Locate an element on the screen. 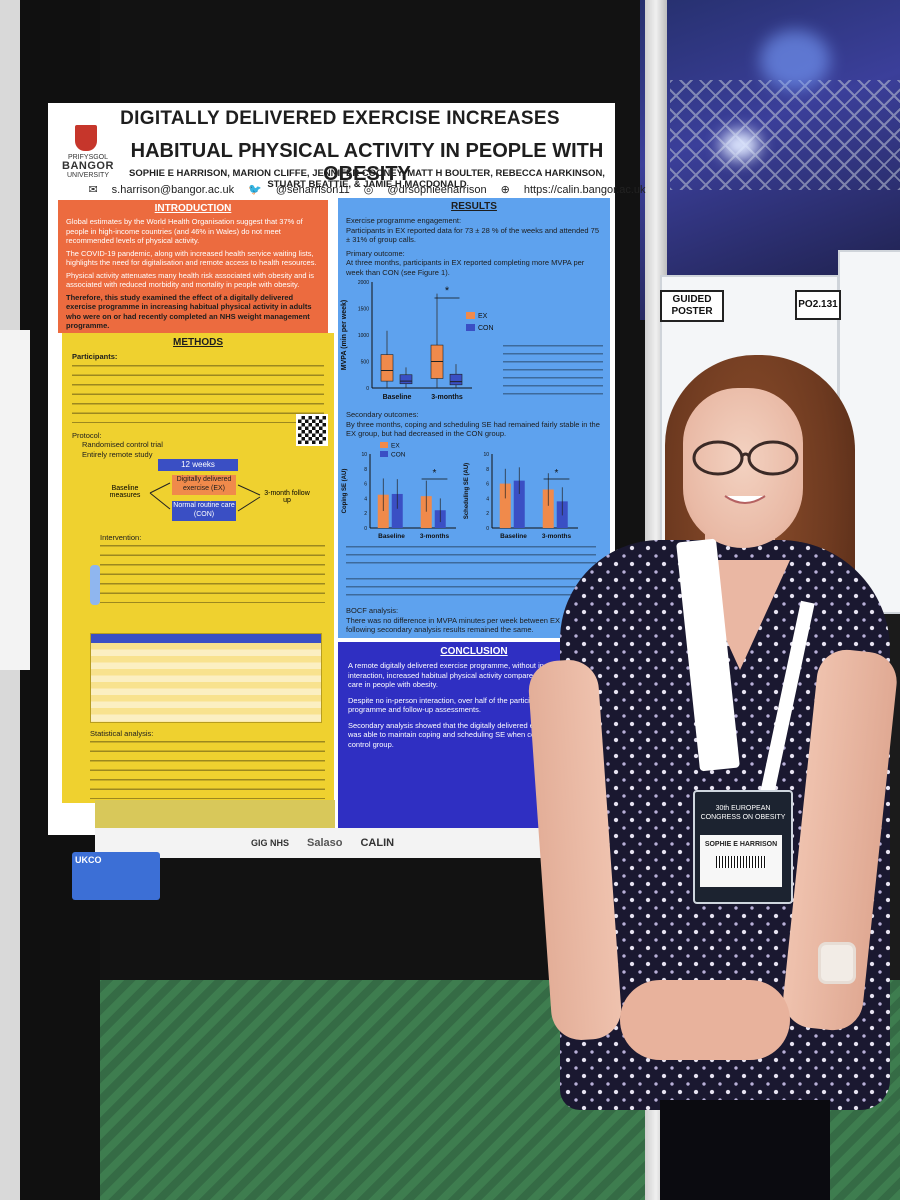  y-tick-label: 2 is located at coordinates (365, 514).